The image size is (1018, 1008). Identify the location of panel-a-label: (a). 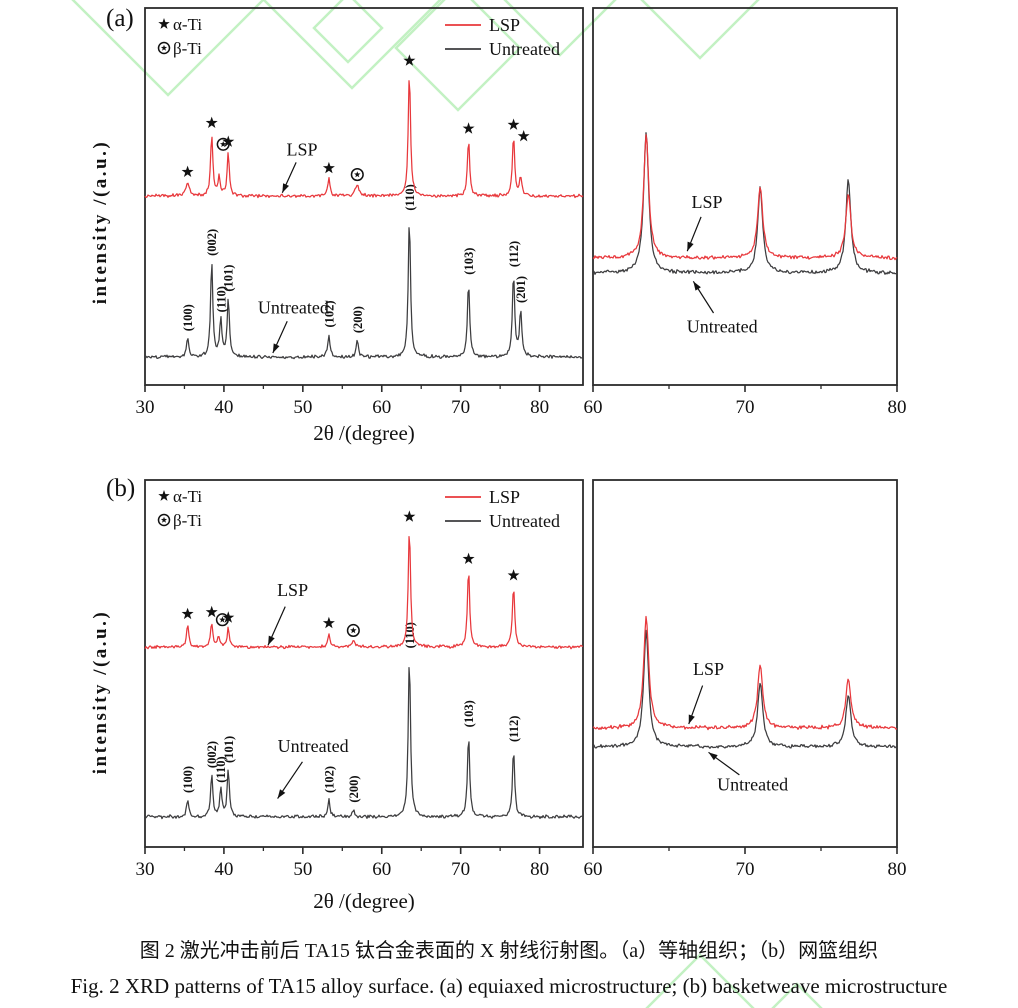
(120, 18).